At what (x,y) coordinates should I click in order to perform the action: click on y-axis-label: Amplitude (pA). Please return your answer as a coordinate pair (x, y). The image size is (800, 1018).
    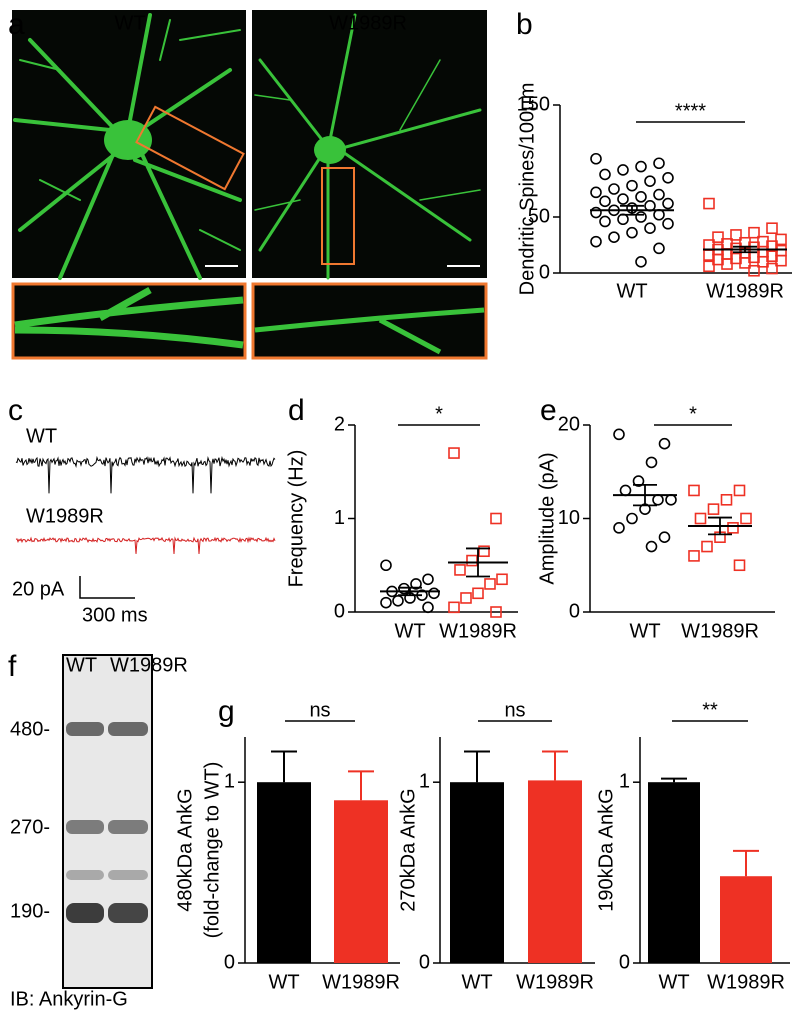
    Looking at the image, I should click on (547, 518).